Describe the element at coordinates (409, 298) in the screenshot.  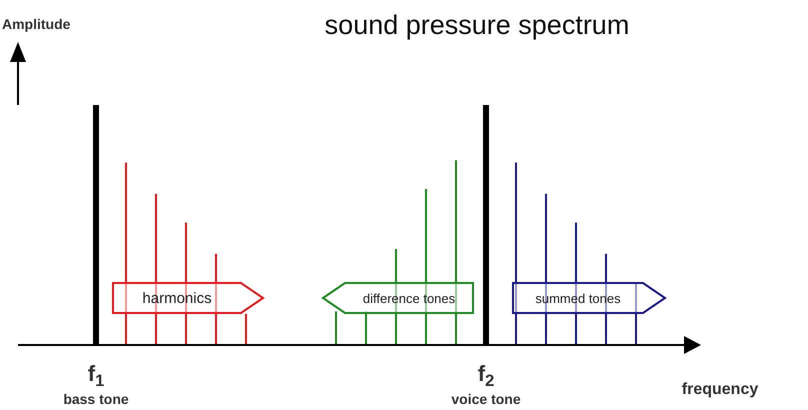
I see `annotation: difference tones` at that location.